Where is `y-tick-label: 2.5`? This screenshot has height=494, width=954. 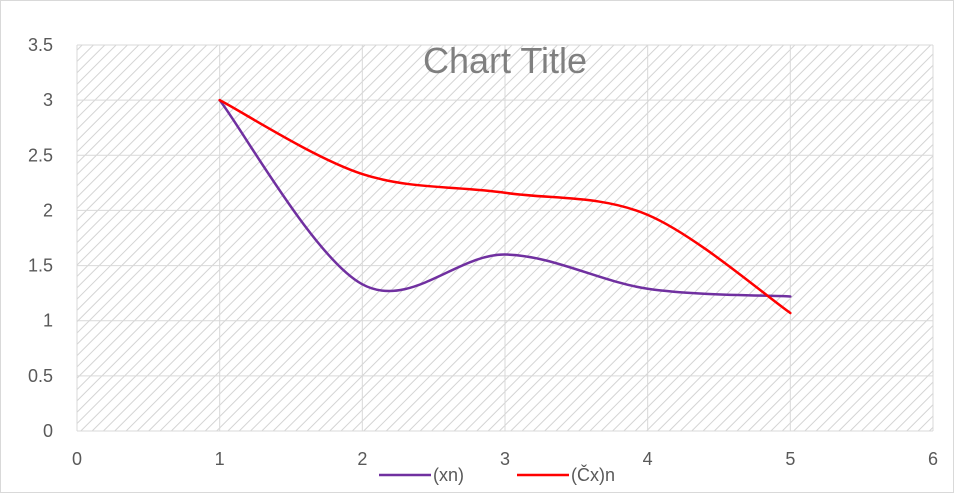
y-tick-label: 2.5 is located at coordinates (40, 155).